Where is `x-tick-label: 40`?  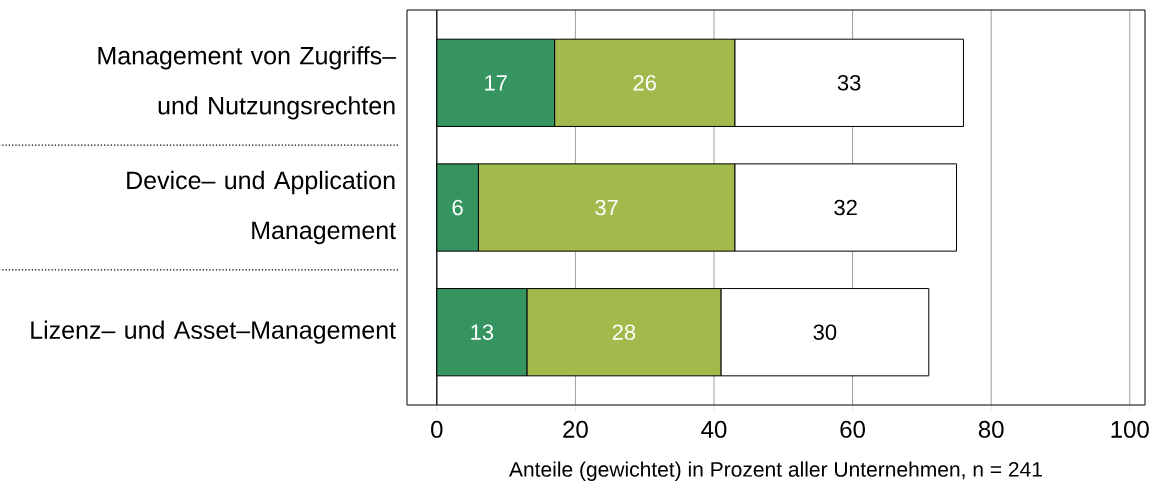
x-tick-label: 40 is located at coordinates (714, 429).